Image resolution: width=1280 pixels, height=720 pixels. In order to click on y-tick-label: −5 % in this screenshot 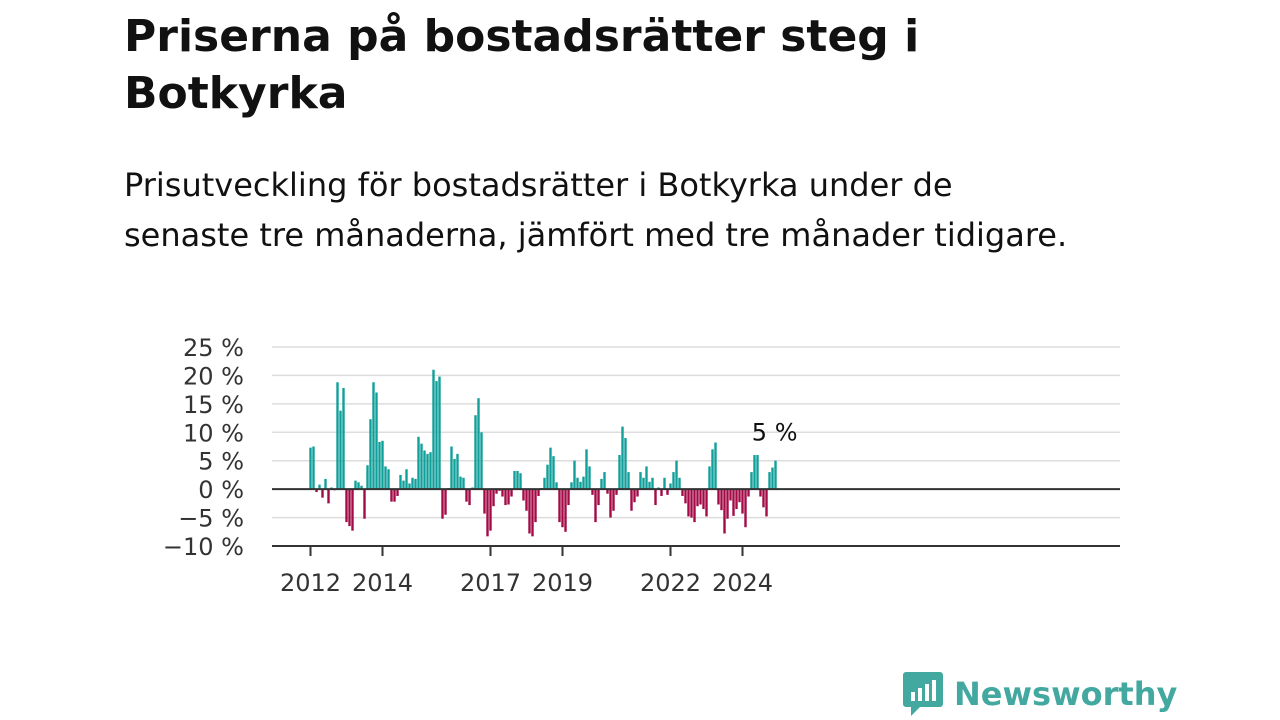, I will do `click(211, 519)`.